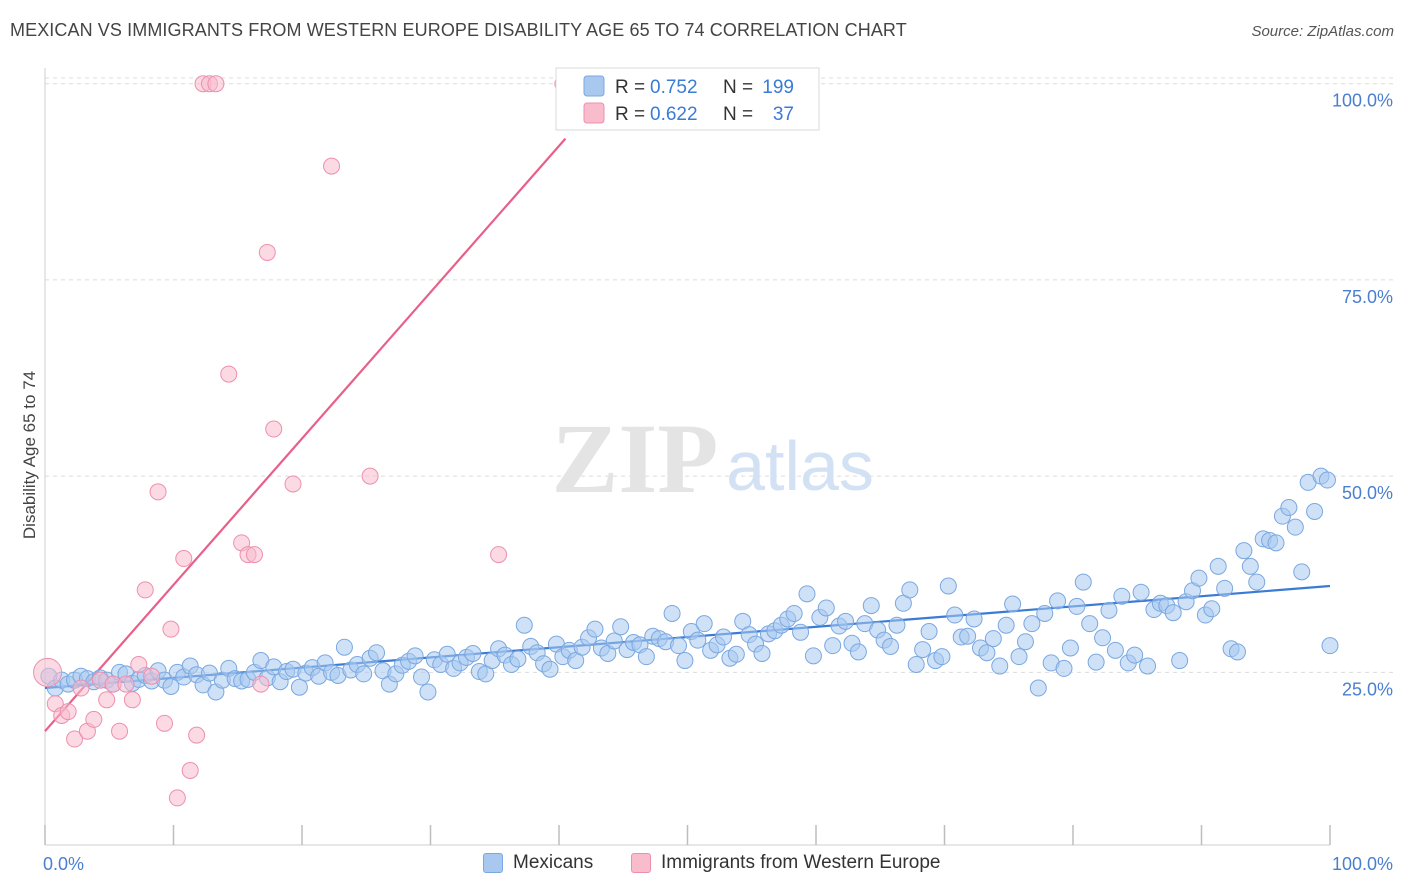 This screenshot has width=1406, height=892. Describe the element at coordinates (630, 87) in the screenshot. I see `legend-r-label-1: R =` at that location.